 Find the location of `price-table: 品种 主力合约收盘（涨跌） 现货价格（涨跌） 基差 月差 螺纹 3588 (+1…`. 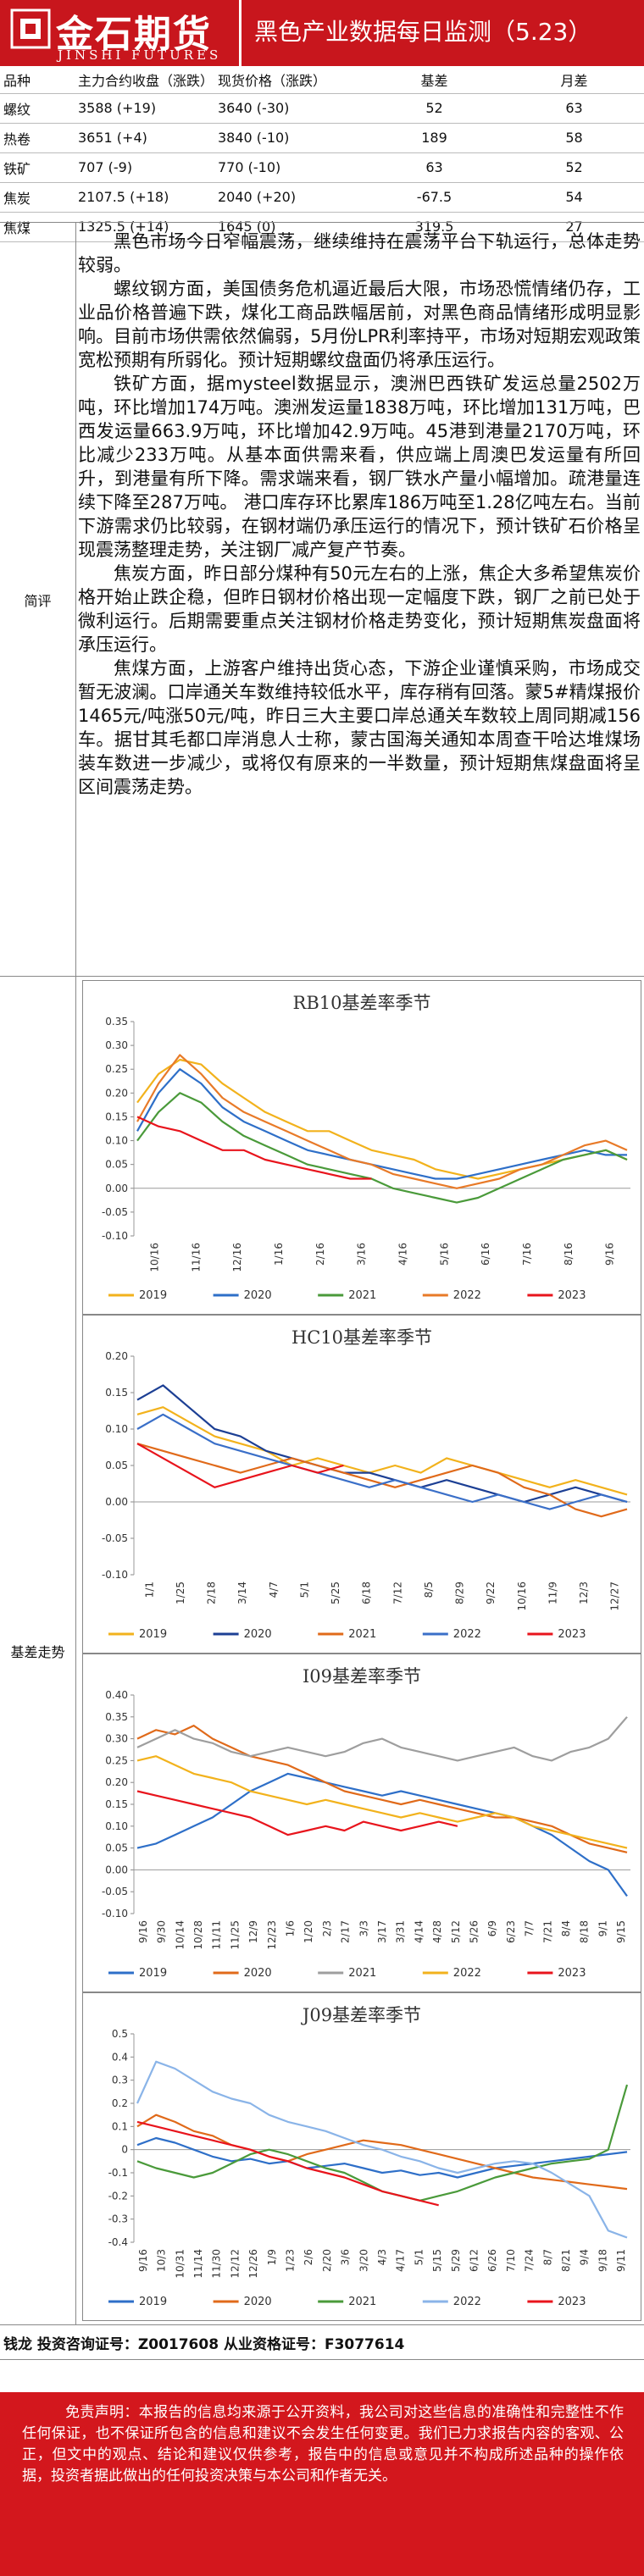

price-table: 品种 主力合约收盘（涨跌） 现货价格（涨跌） 基差 月差 螺纹 3588 (+1… is located at coordinates (322, 154).